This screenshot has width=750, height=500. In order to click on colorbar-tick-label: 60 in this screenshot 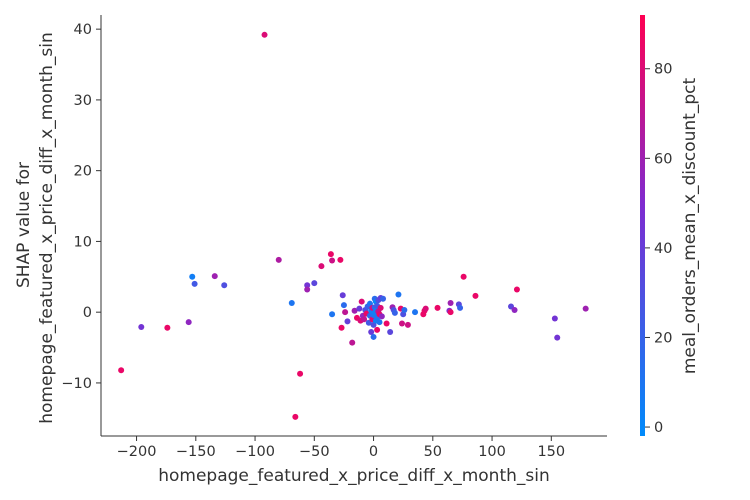, I will do `click(663, 159)`.